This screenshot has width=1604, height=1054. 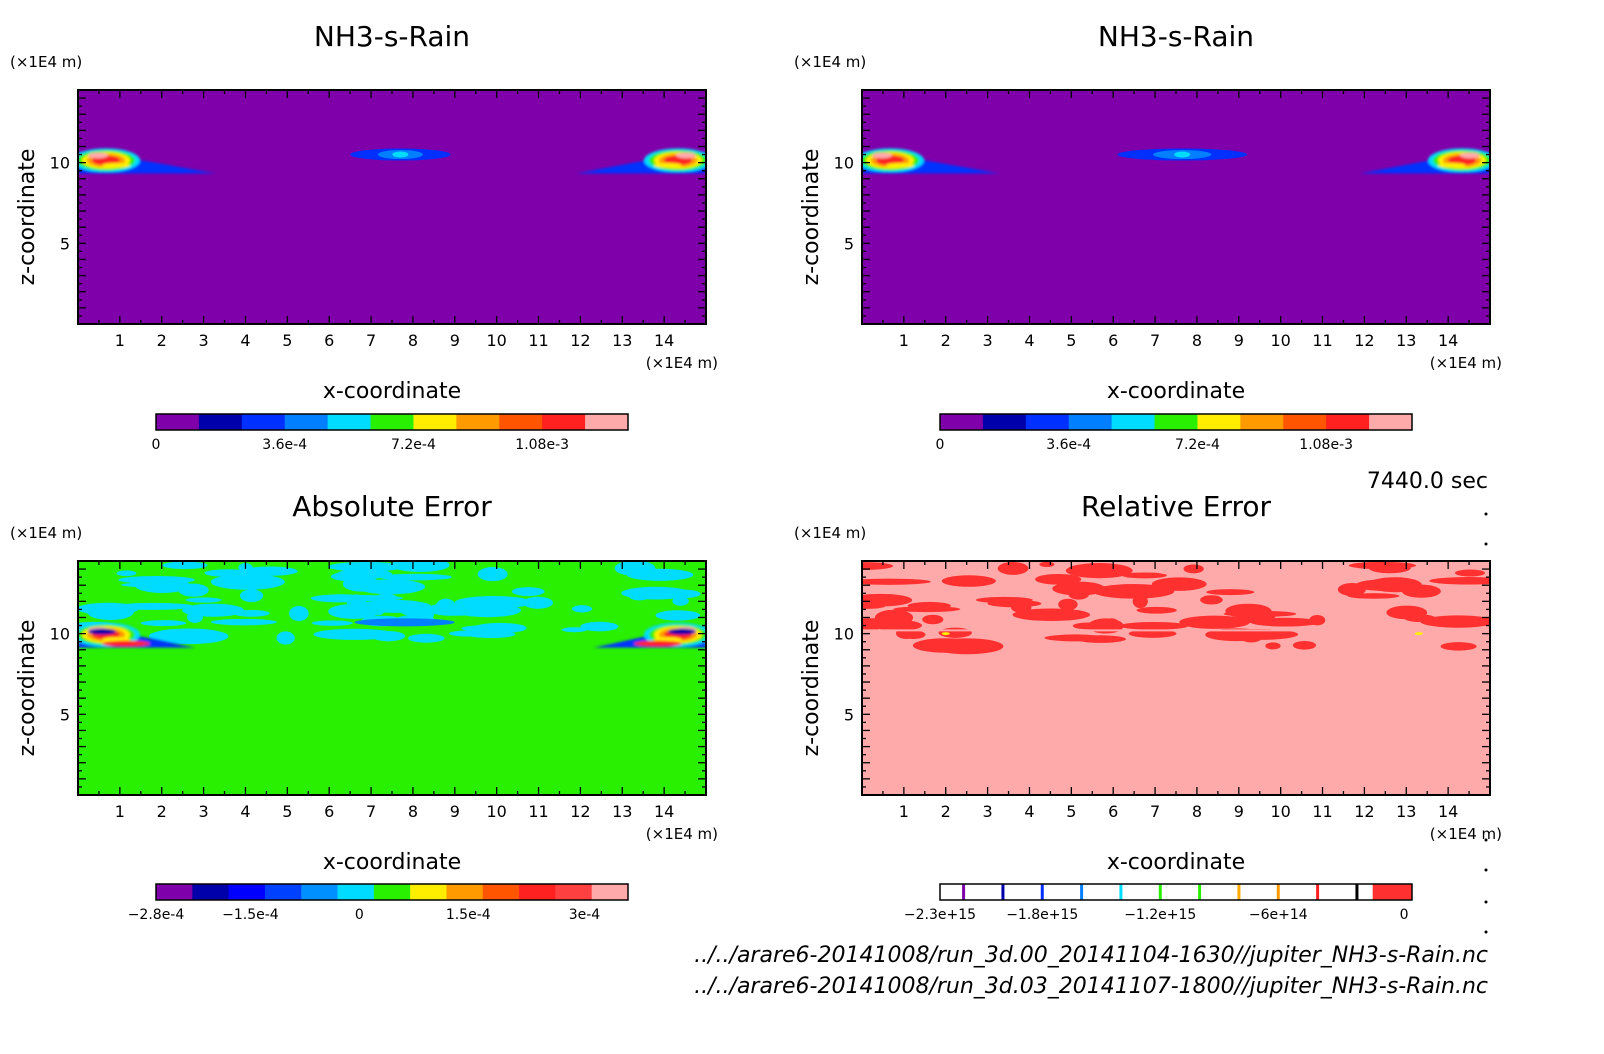 What do you see at coordinates (126, 643) in the screenshot?
I see `plume-lower` at bounding box center [126, 643].